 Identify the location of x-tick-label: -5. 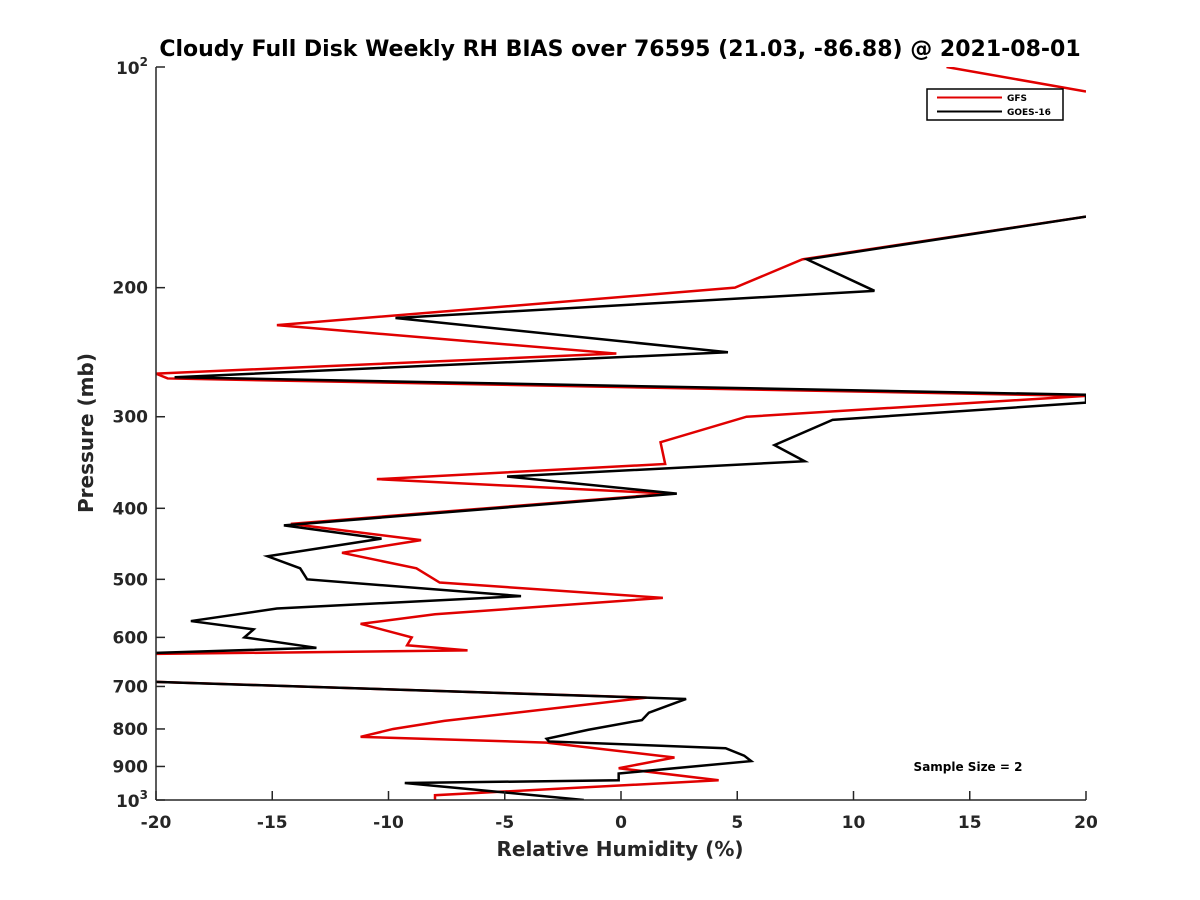
(504, 823).